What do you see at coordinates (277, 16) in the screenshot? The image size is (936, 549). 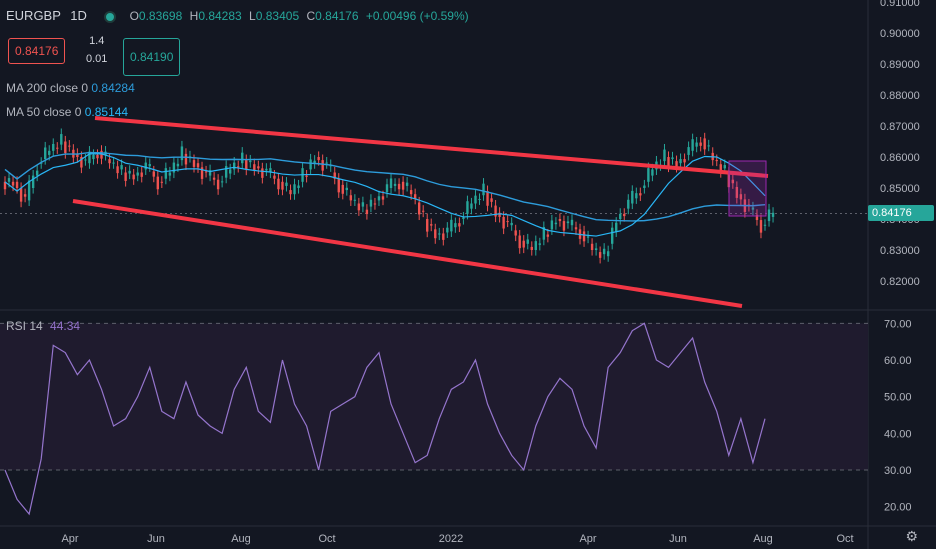 I see `low-value: 0.83405` at bounding box center [277, 16].